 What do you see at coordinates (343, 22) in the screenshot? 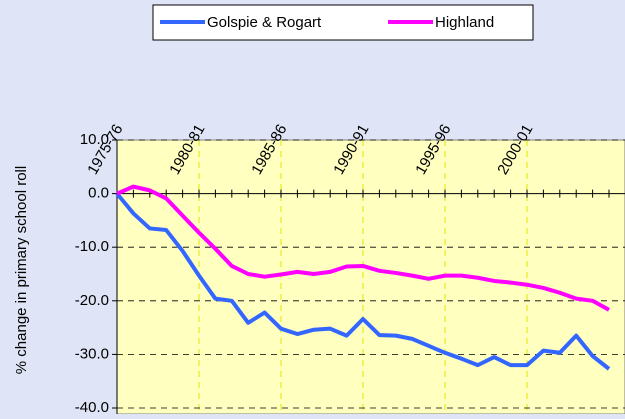
I see `legend-box` at bounding box center [343, 22].